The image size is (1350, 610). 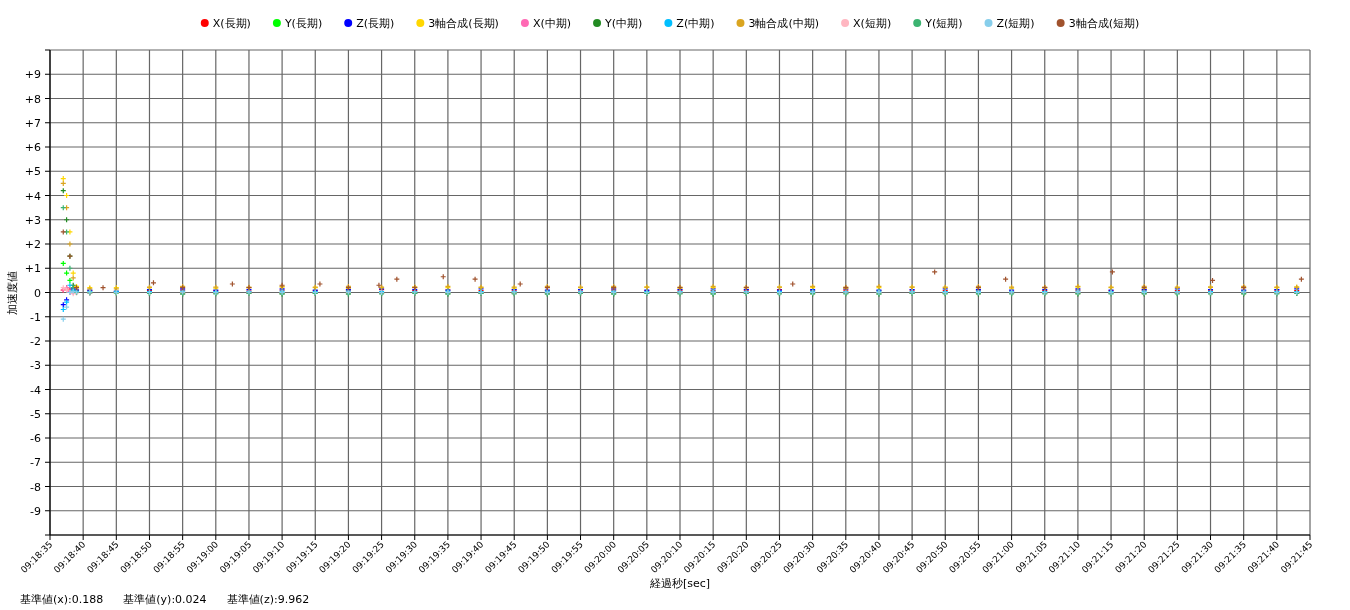 I want to click on y-axis-title: 加速度値, so click(x=12, y=292).